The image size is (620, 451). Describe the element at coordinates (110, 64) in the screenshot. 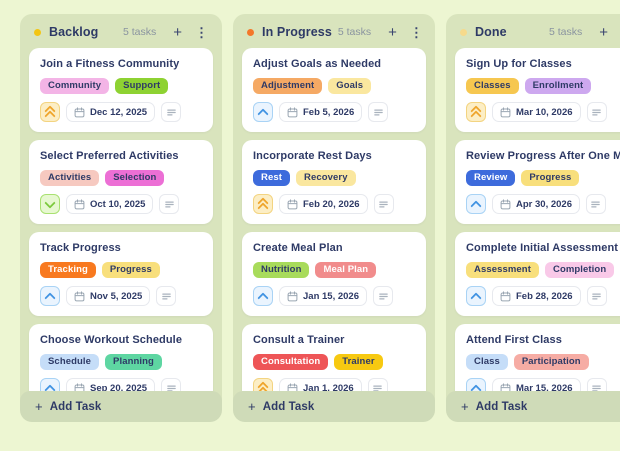

I see `task-title: Join a Fitness Community` at that location.